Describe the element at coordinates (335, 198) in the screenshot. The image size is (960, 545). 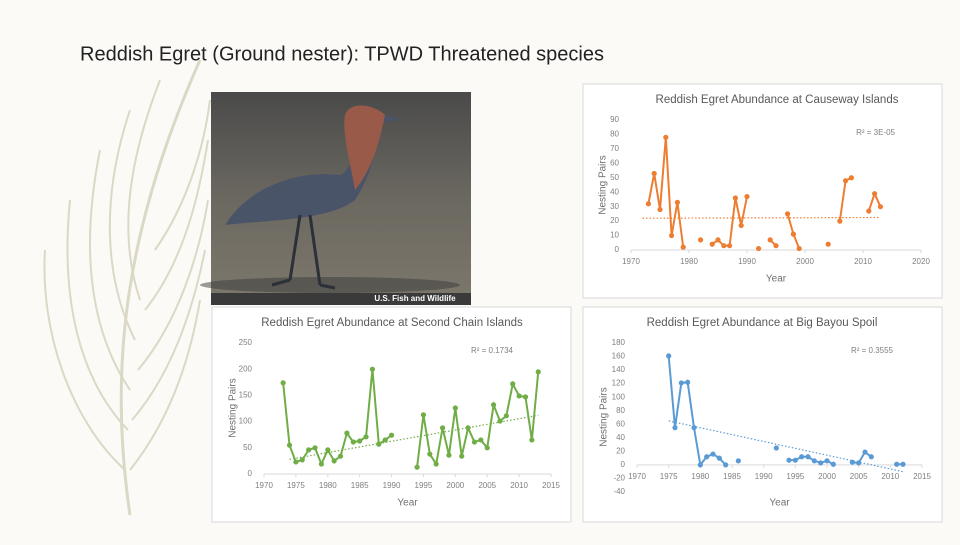
I see `photo: U.S. Fish and Wildlife` at that location.